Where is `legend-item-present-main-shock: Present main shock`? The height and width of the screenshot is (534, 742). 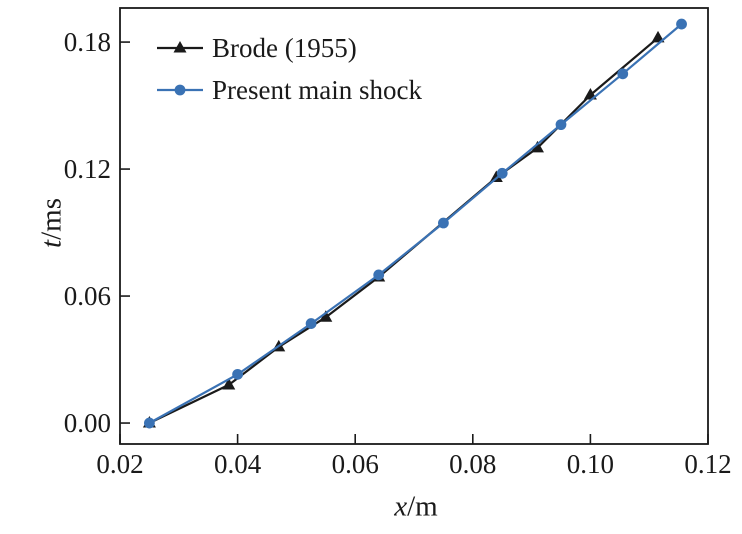 legend-item-present-main-shock: Present main shock is located at coordinates (289, 90).